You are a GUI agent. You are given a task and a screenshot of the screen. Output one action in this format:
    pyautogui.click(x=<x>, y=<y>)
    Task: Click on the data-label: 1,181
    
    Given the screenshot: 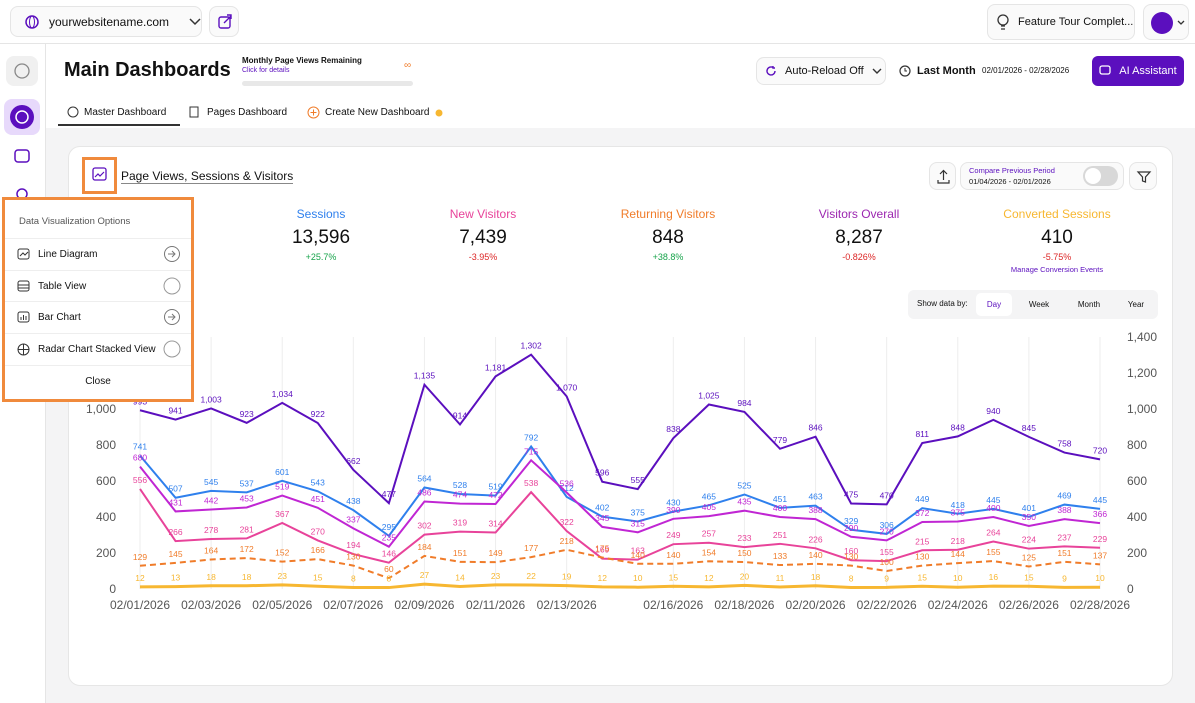 What is the action you would take?
    pyautogui.click(x=496, y=367)
    